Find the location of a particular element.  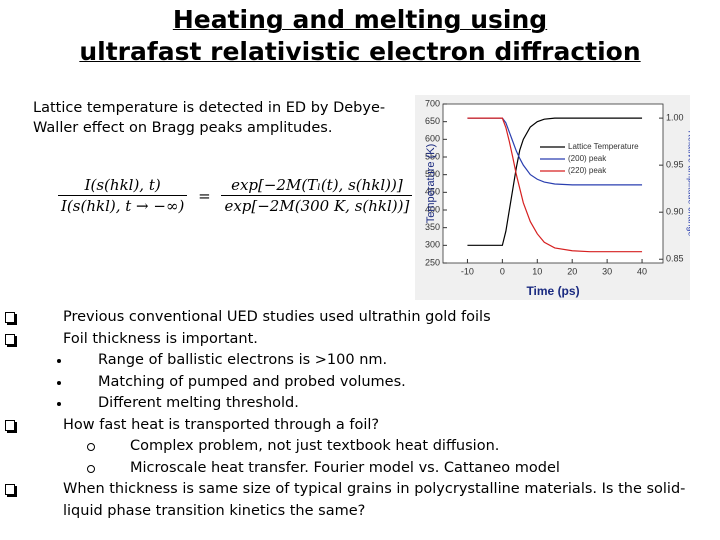

y-tick-label: 250 is located at coordinates (432, 262).